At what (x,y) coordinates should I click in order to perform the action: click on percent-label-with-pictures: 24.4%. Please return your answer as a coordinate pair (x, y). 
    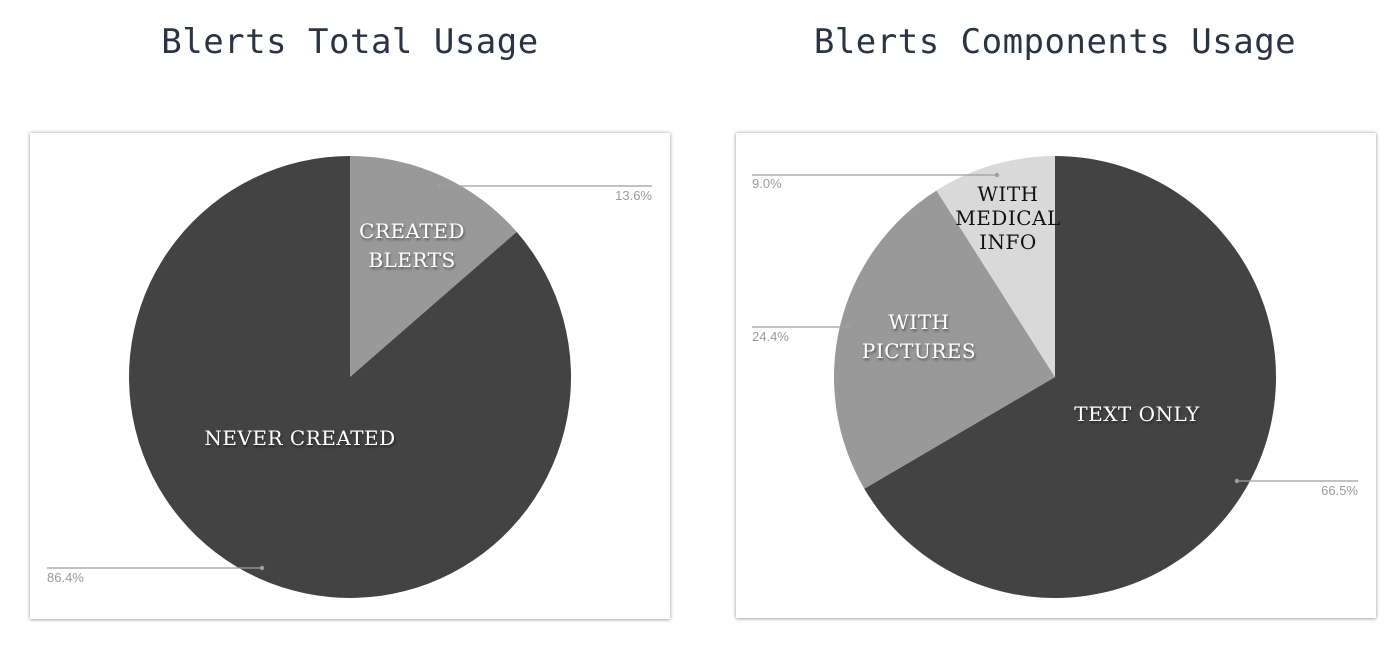
    Looking at the image, I should click on (770, 336).